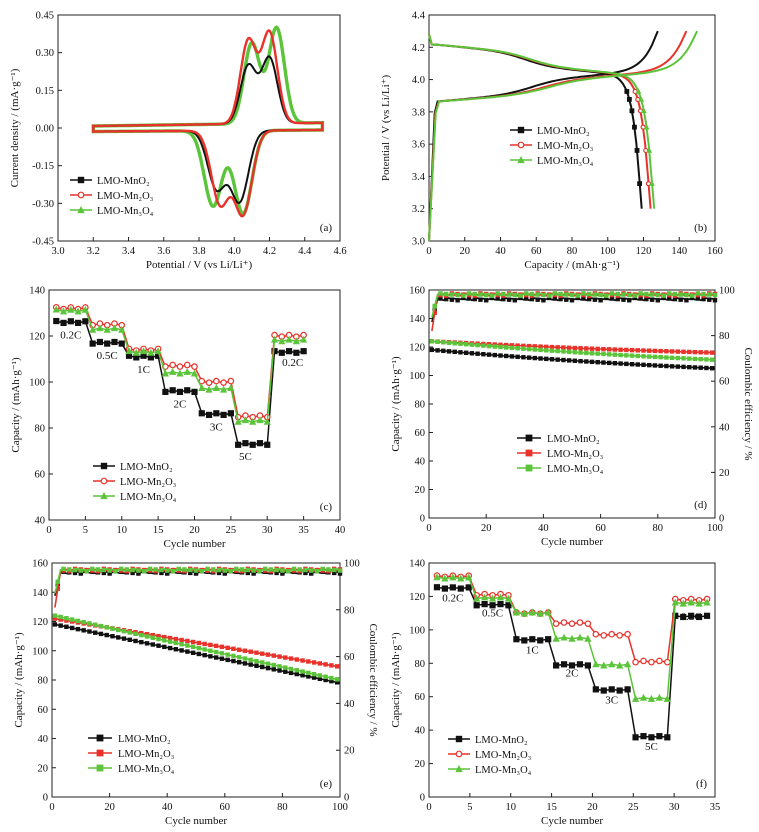 This screenshot has width=759, height=832. Describe the element at coordinates (148, 482) in the screenshot. I see `legend-label: LMO-Mn₂O₃` at that location.